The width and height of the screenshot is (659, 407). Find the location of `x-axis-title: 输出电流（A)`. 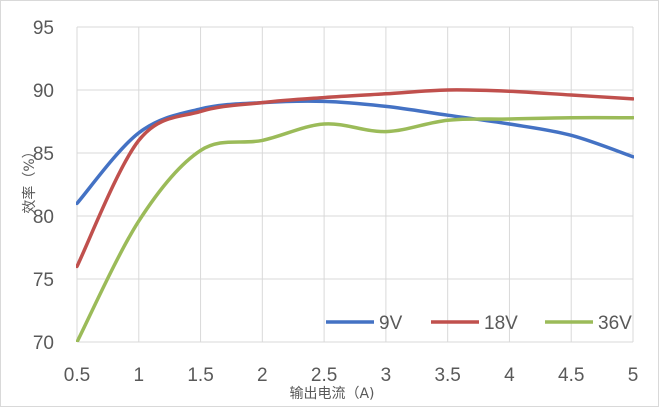

x-axis-title: 输出电流（A) is located at coordinates (331, 394).